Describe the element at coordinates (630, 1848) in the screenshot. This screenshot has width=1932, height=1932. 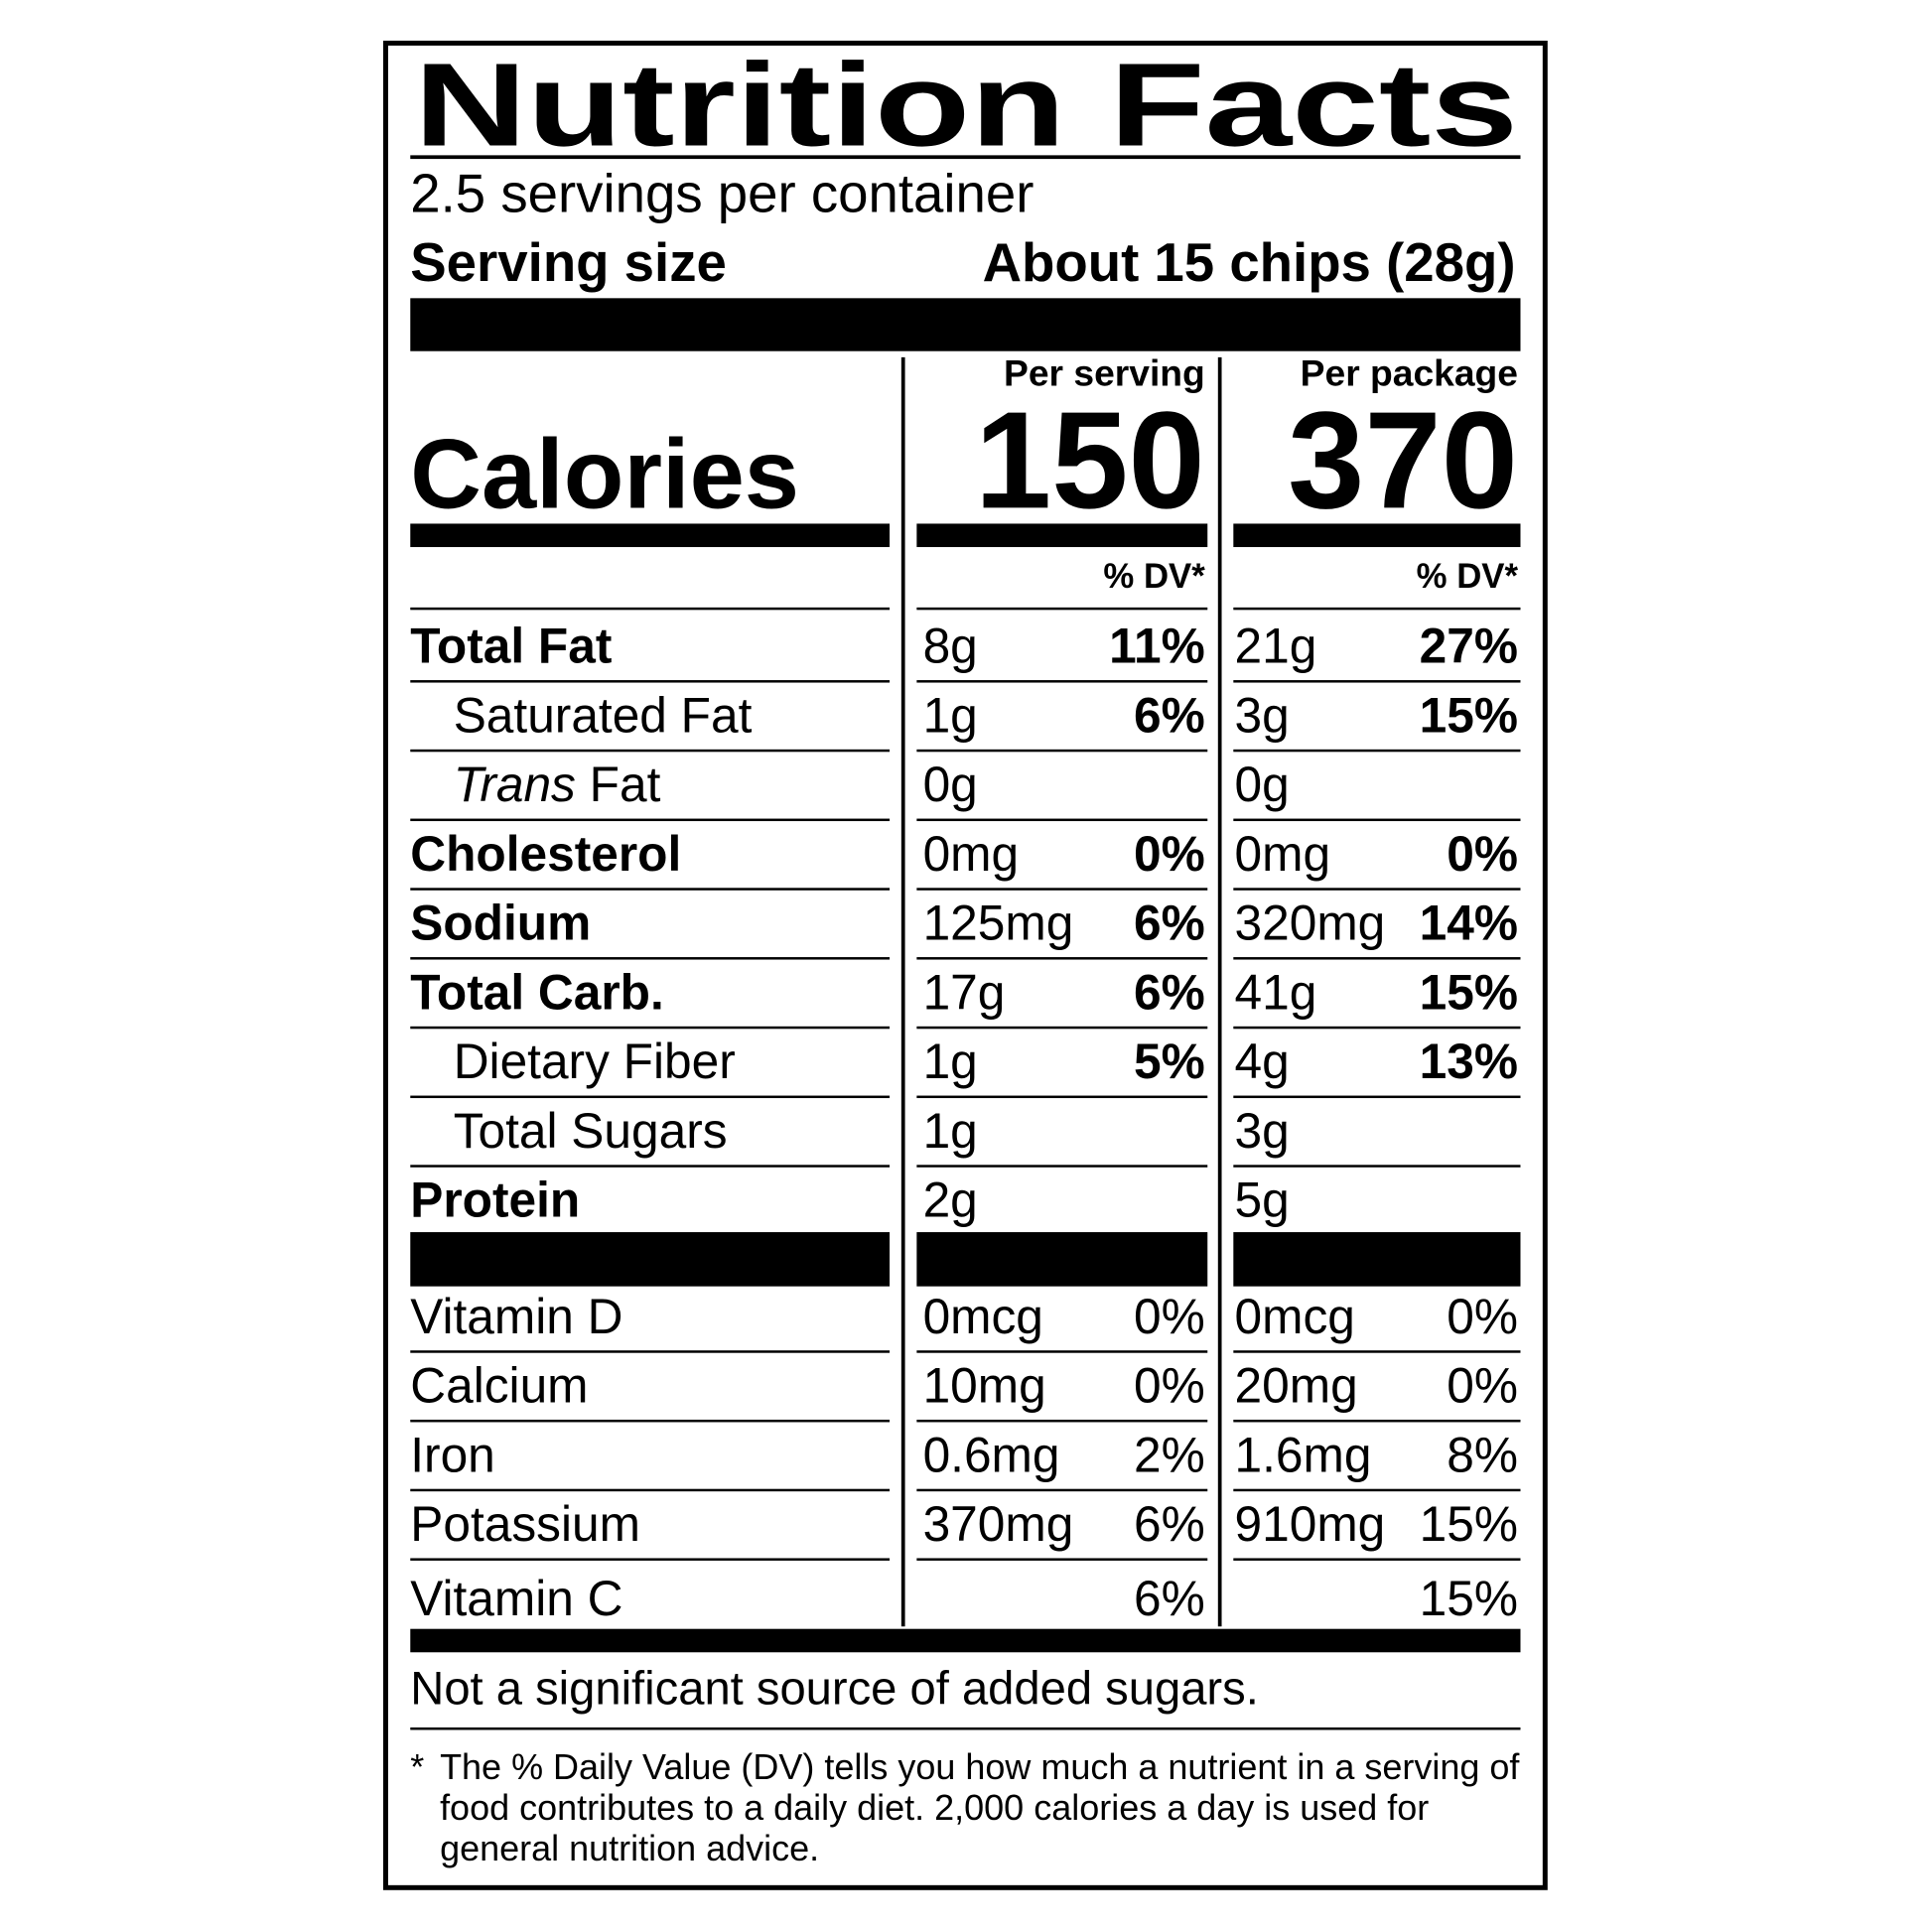
I see `footnote-line: general nutrition advice.` at that location.